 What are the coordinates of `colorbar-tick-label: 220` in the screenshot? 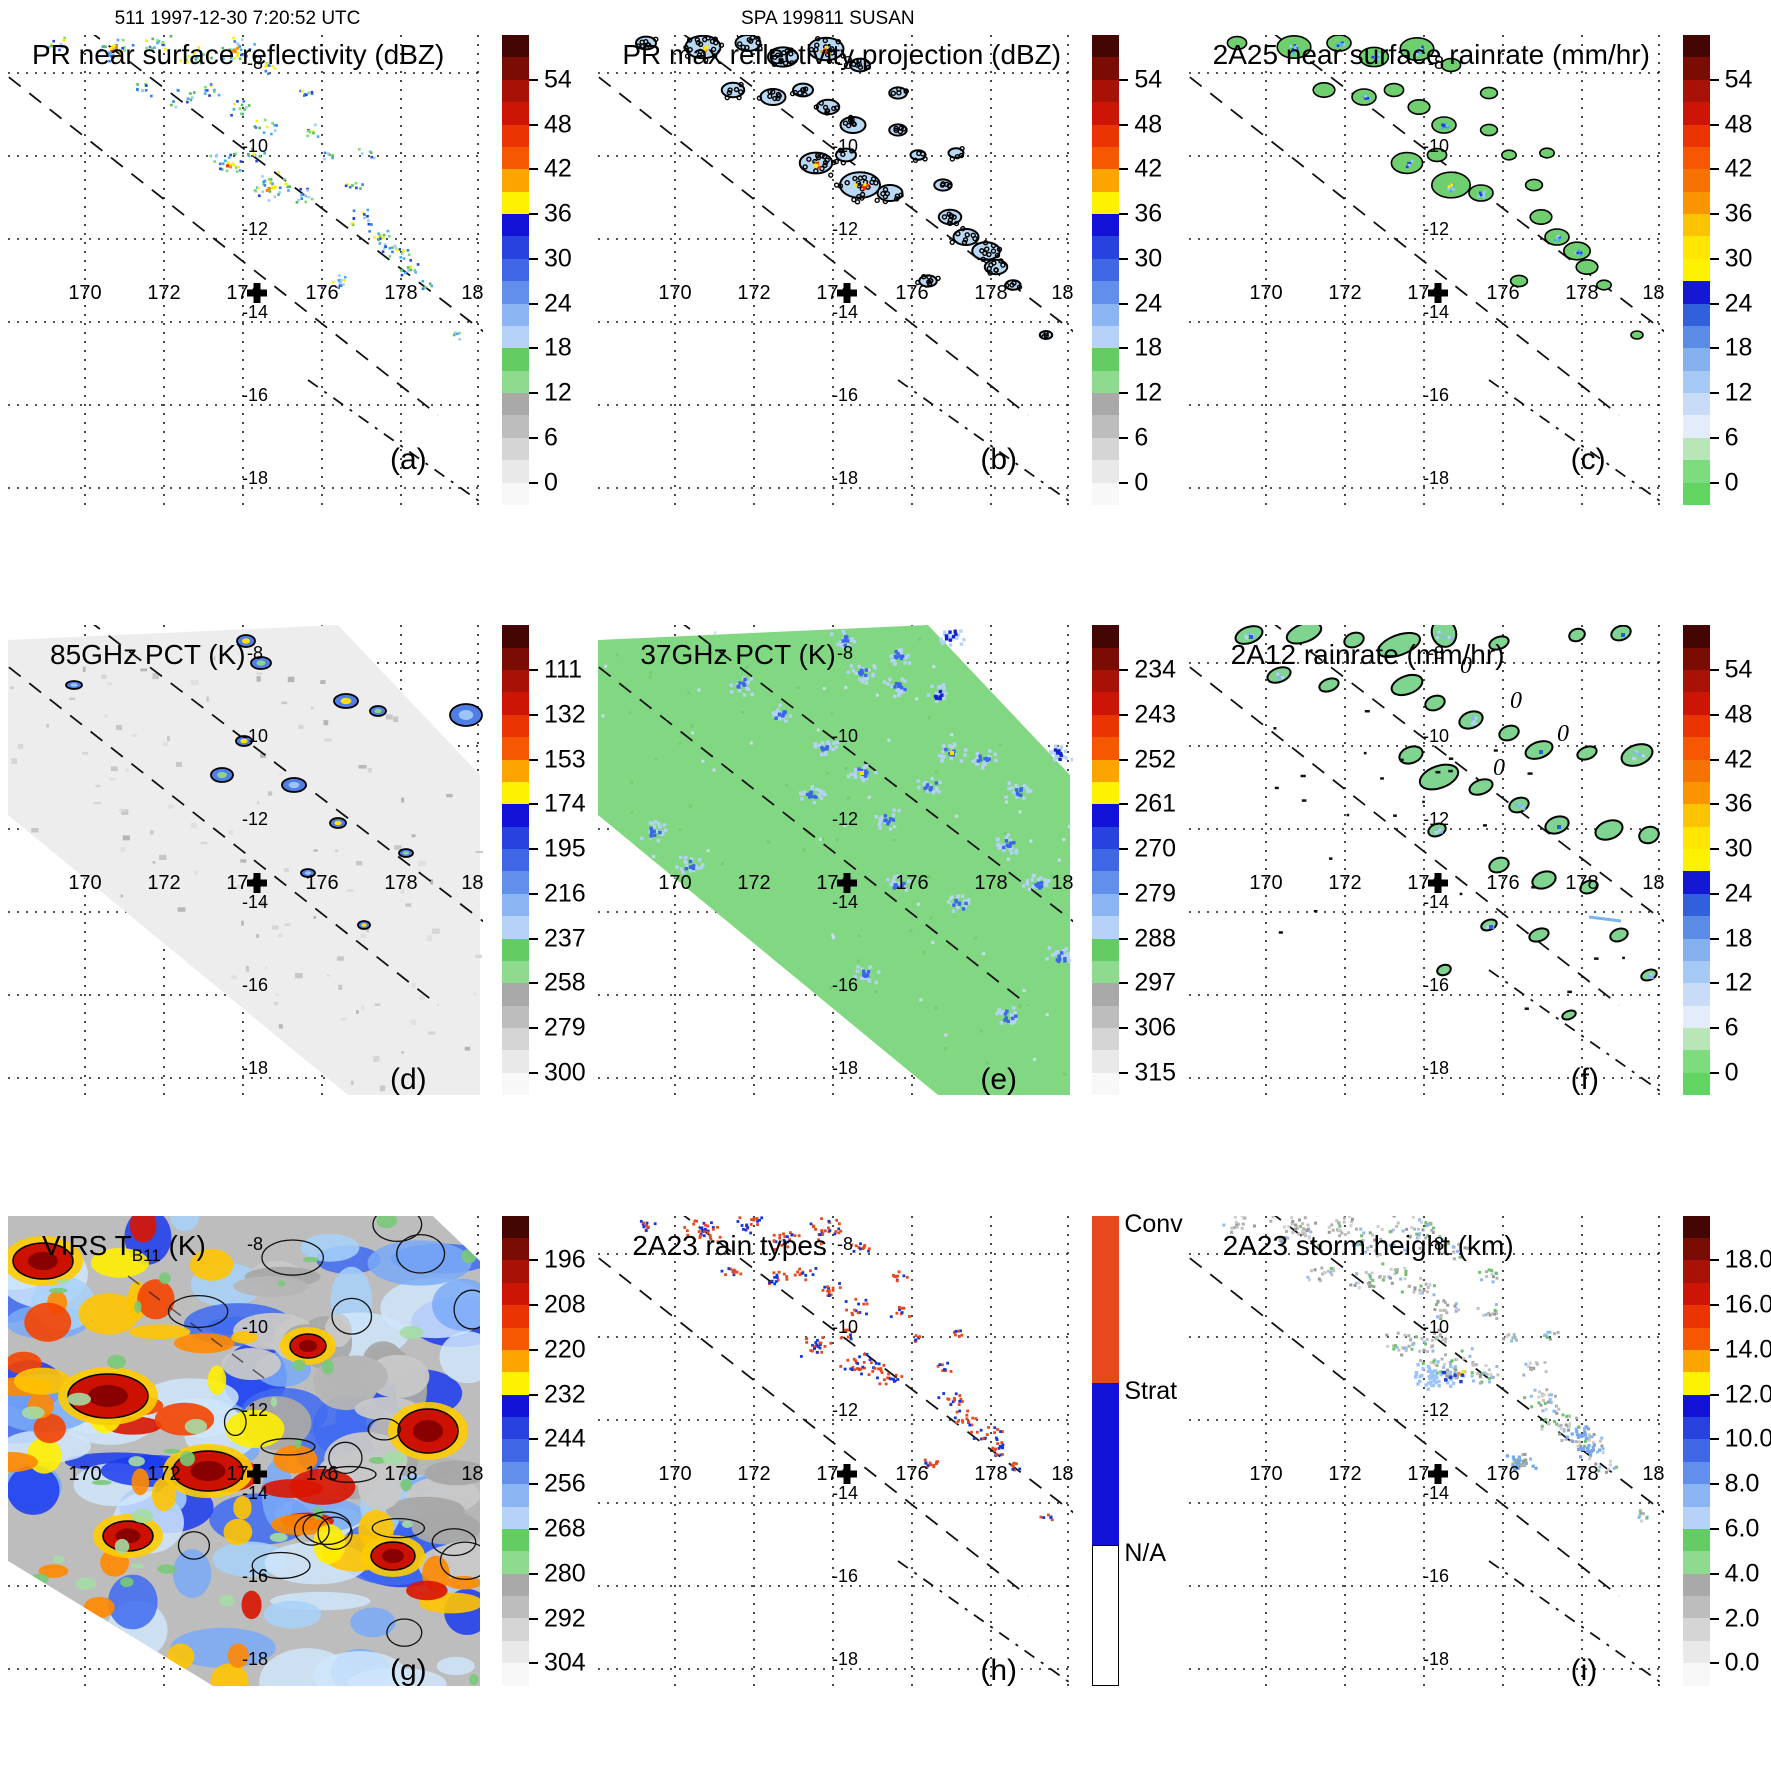 It's located at (565, 1349).